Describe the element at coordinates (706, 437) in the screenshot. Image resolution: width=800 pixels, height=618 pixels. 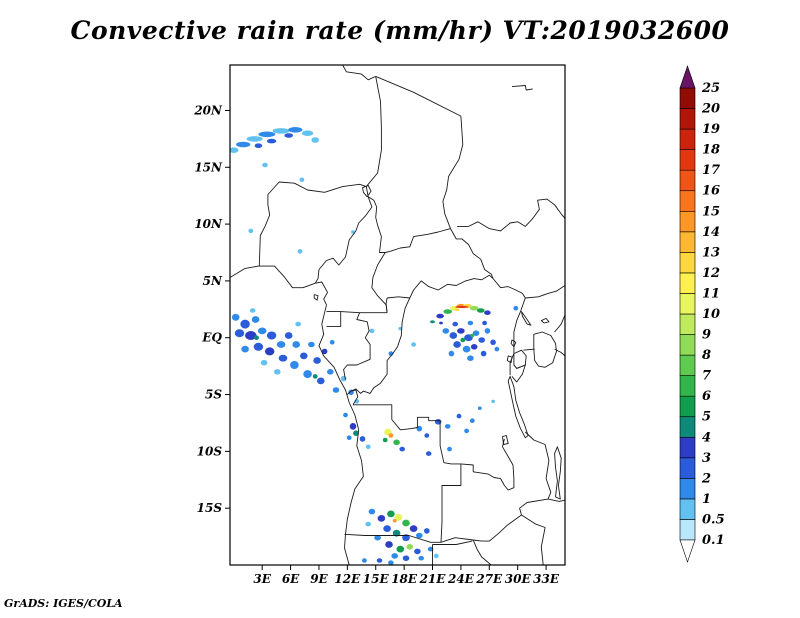
I see `colorbar-label: 4` at that location.